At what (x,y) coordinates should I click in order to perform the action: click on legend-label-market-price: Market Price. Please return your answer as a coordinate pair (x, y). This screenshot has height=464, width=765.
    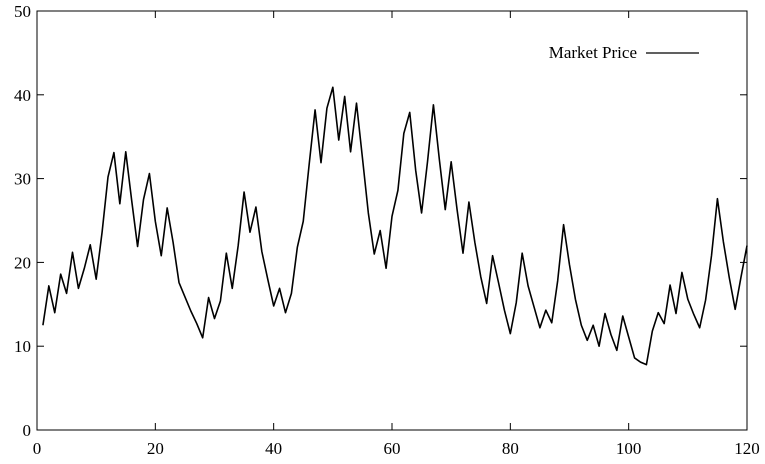
    Looking at the image, I should click on (593, 52).